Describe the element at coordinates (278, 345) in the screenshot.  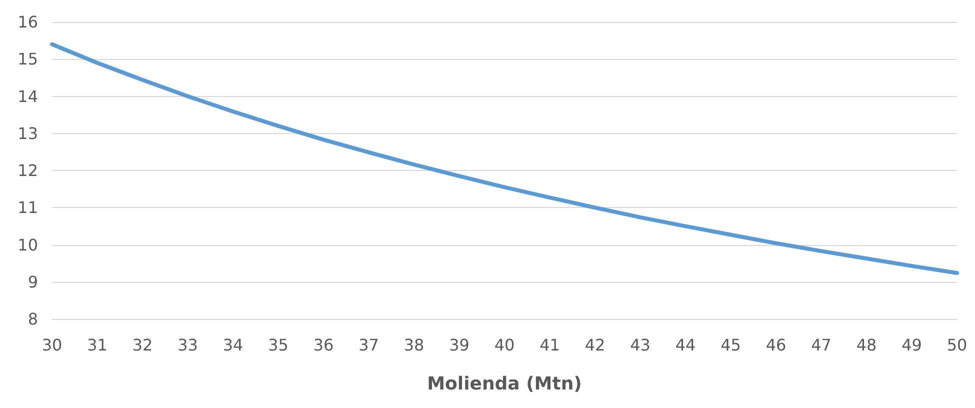
I see `x-tick-label: 35` at that location.